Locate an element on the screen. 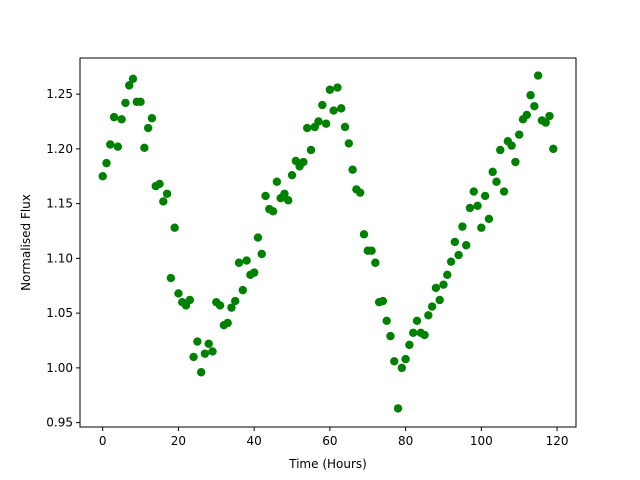 Image resolution: width=640 pixels, height=480 pixels. x-axis-ticks: 0 20 40 60 80 100 120 is located at coordinates (334, 437).